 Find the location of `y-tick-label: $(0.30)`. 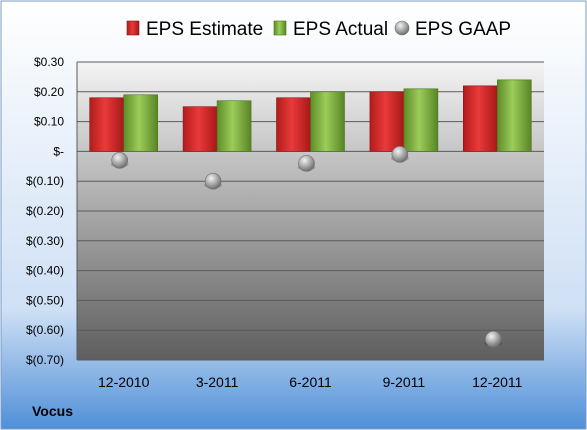

y-tick-label: $(0.30) is located at coordinates (45, 241).